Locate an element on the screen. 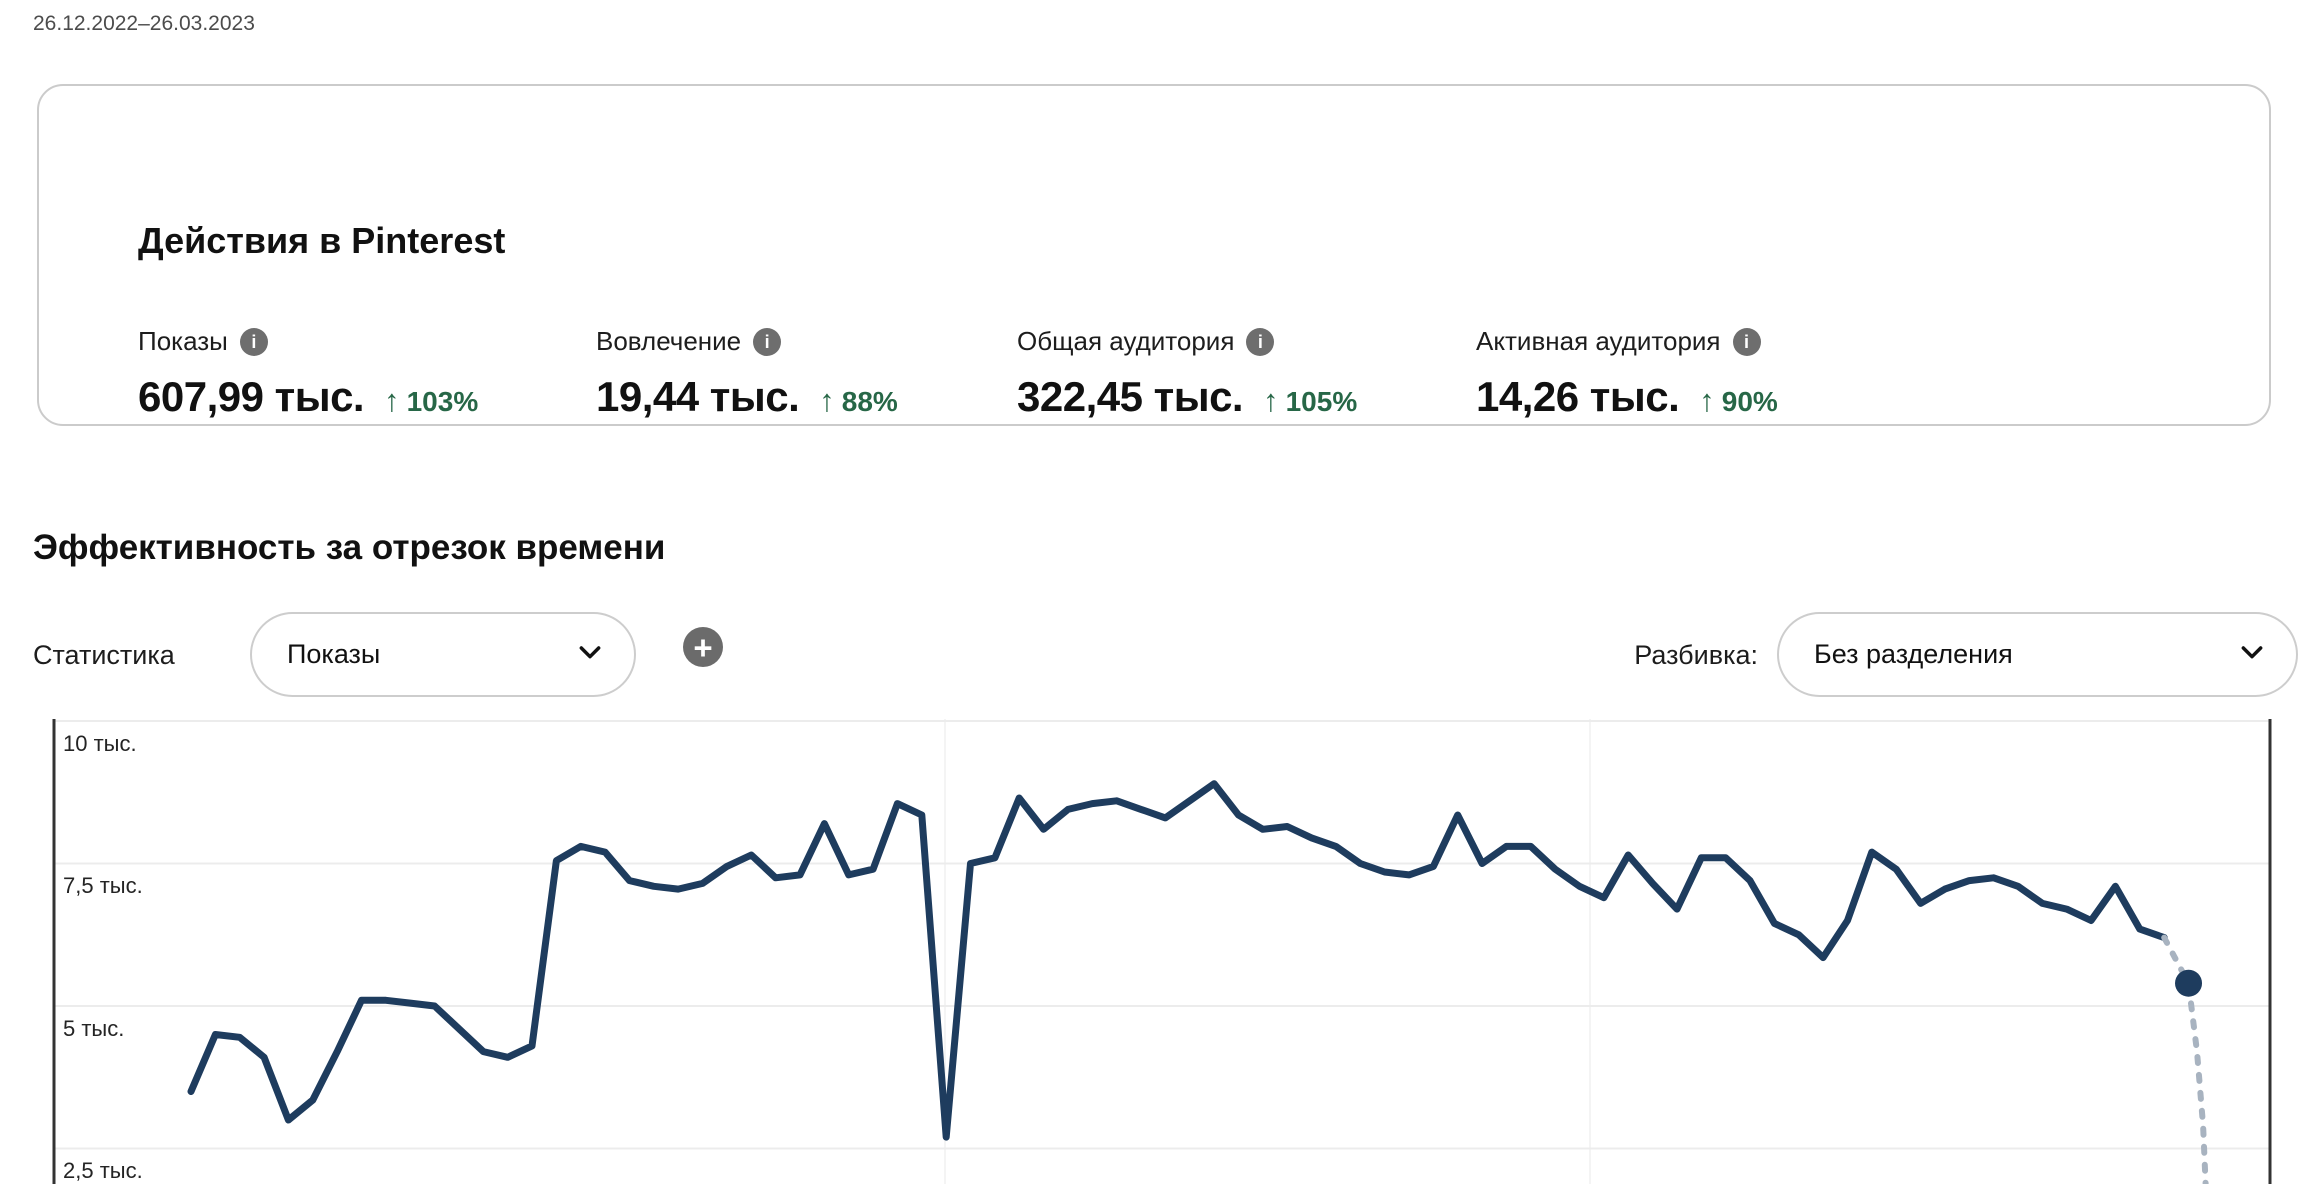 The height and width of the screenshot is (1184, 2320). metric-label: Вовлечение is located at coordinates (669, 341).